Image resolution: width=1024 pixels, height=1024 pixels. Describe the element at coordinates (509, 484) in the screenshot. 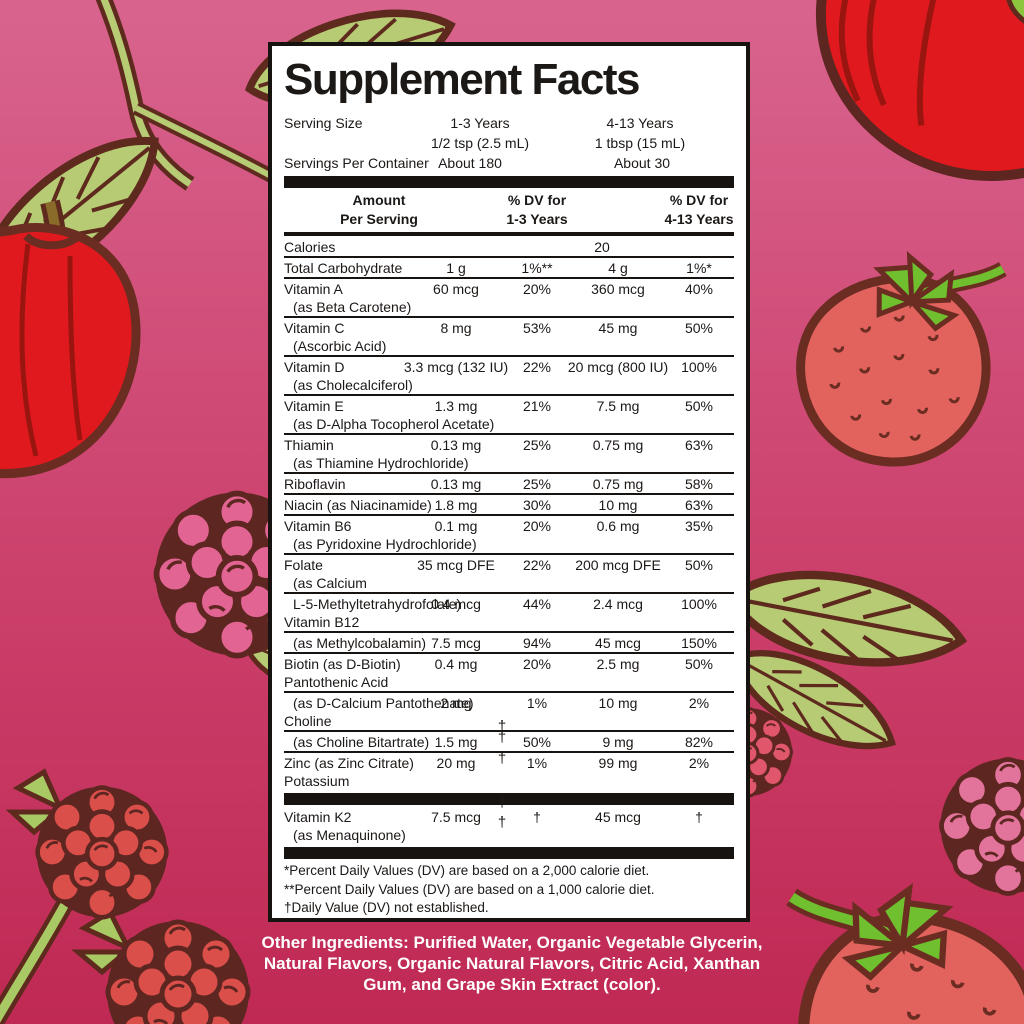

I see `facts-row: Riboflavin 0.13 mg 25% 0.75 mg 58%` at that location.